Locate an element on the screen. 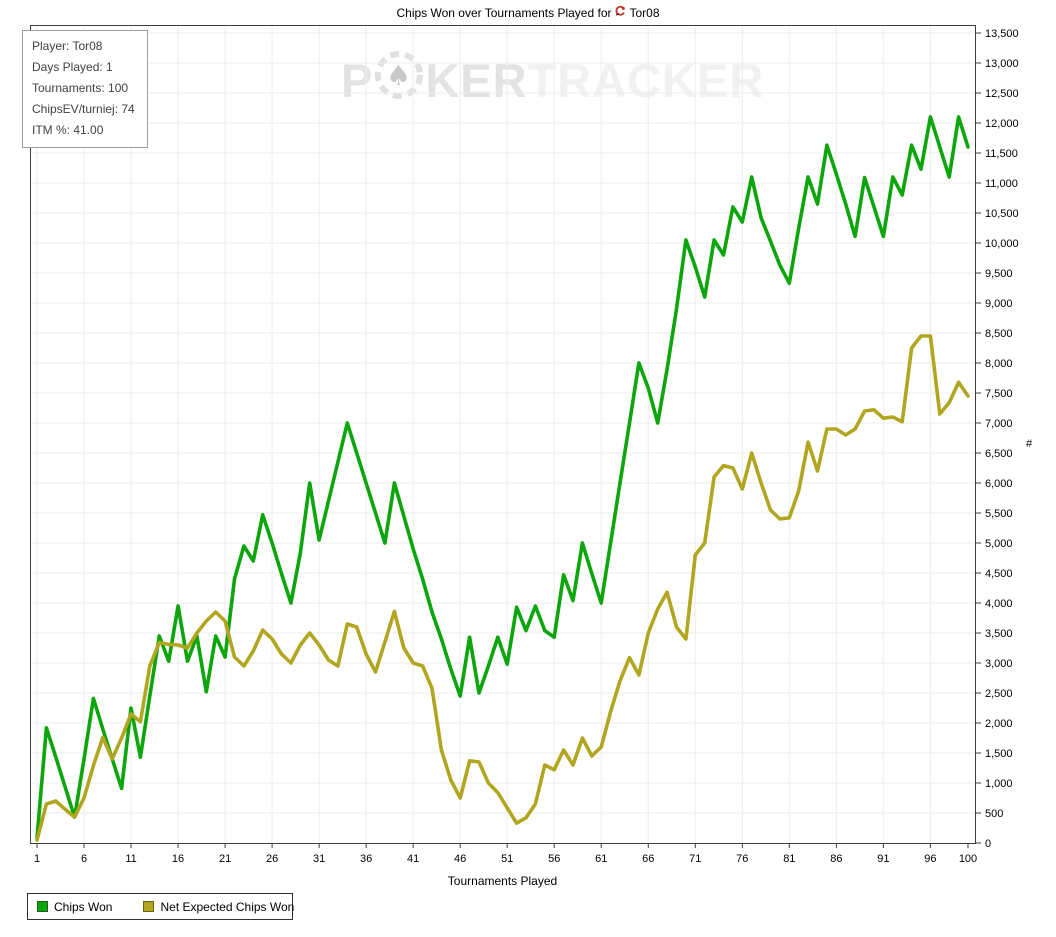 The image size is (1056, 937). net-expected-swatch-icon is located at coordinates (149, 906).